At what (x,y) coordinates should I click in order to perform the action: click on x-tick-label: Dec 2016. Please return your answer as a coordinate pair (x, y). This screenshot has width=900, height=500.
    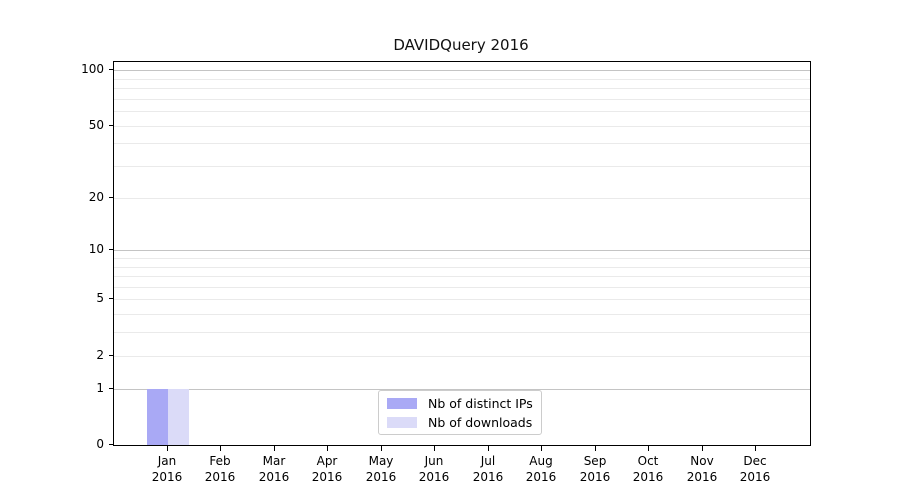
    Looking at the image, I should click on (755, 469).